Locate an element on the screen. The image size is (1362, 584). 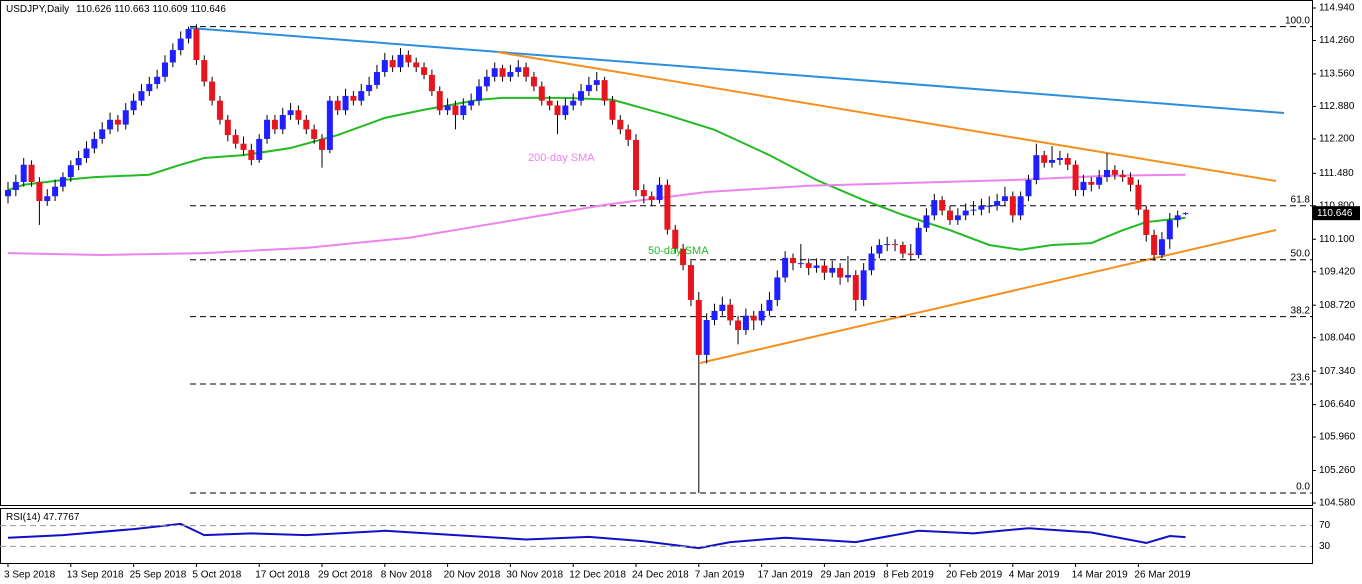
rsi-title: RSI(14) 47.7767 is located at coordinates (43, 517).